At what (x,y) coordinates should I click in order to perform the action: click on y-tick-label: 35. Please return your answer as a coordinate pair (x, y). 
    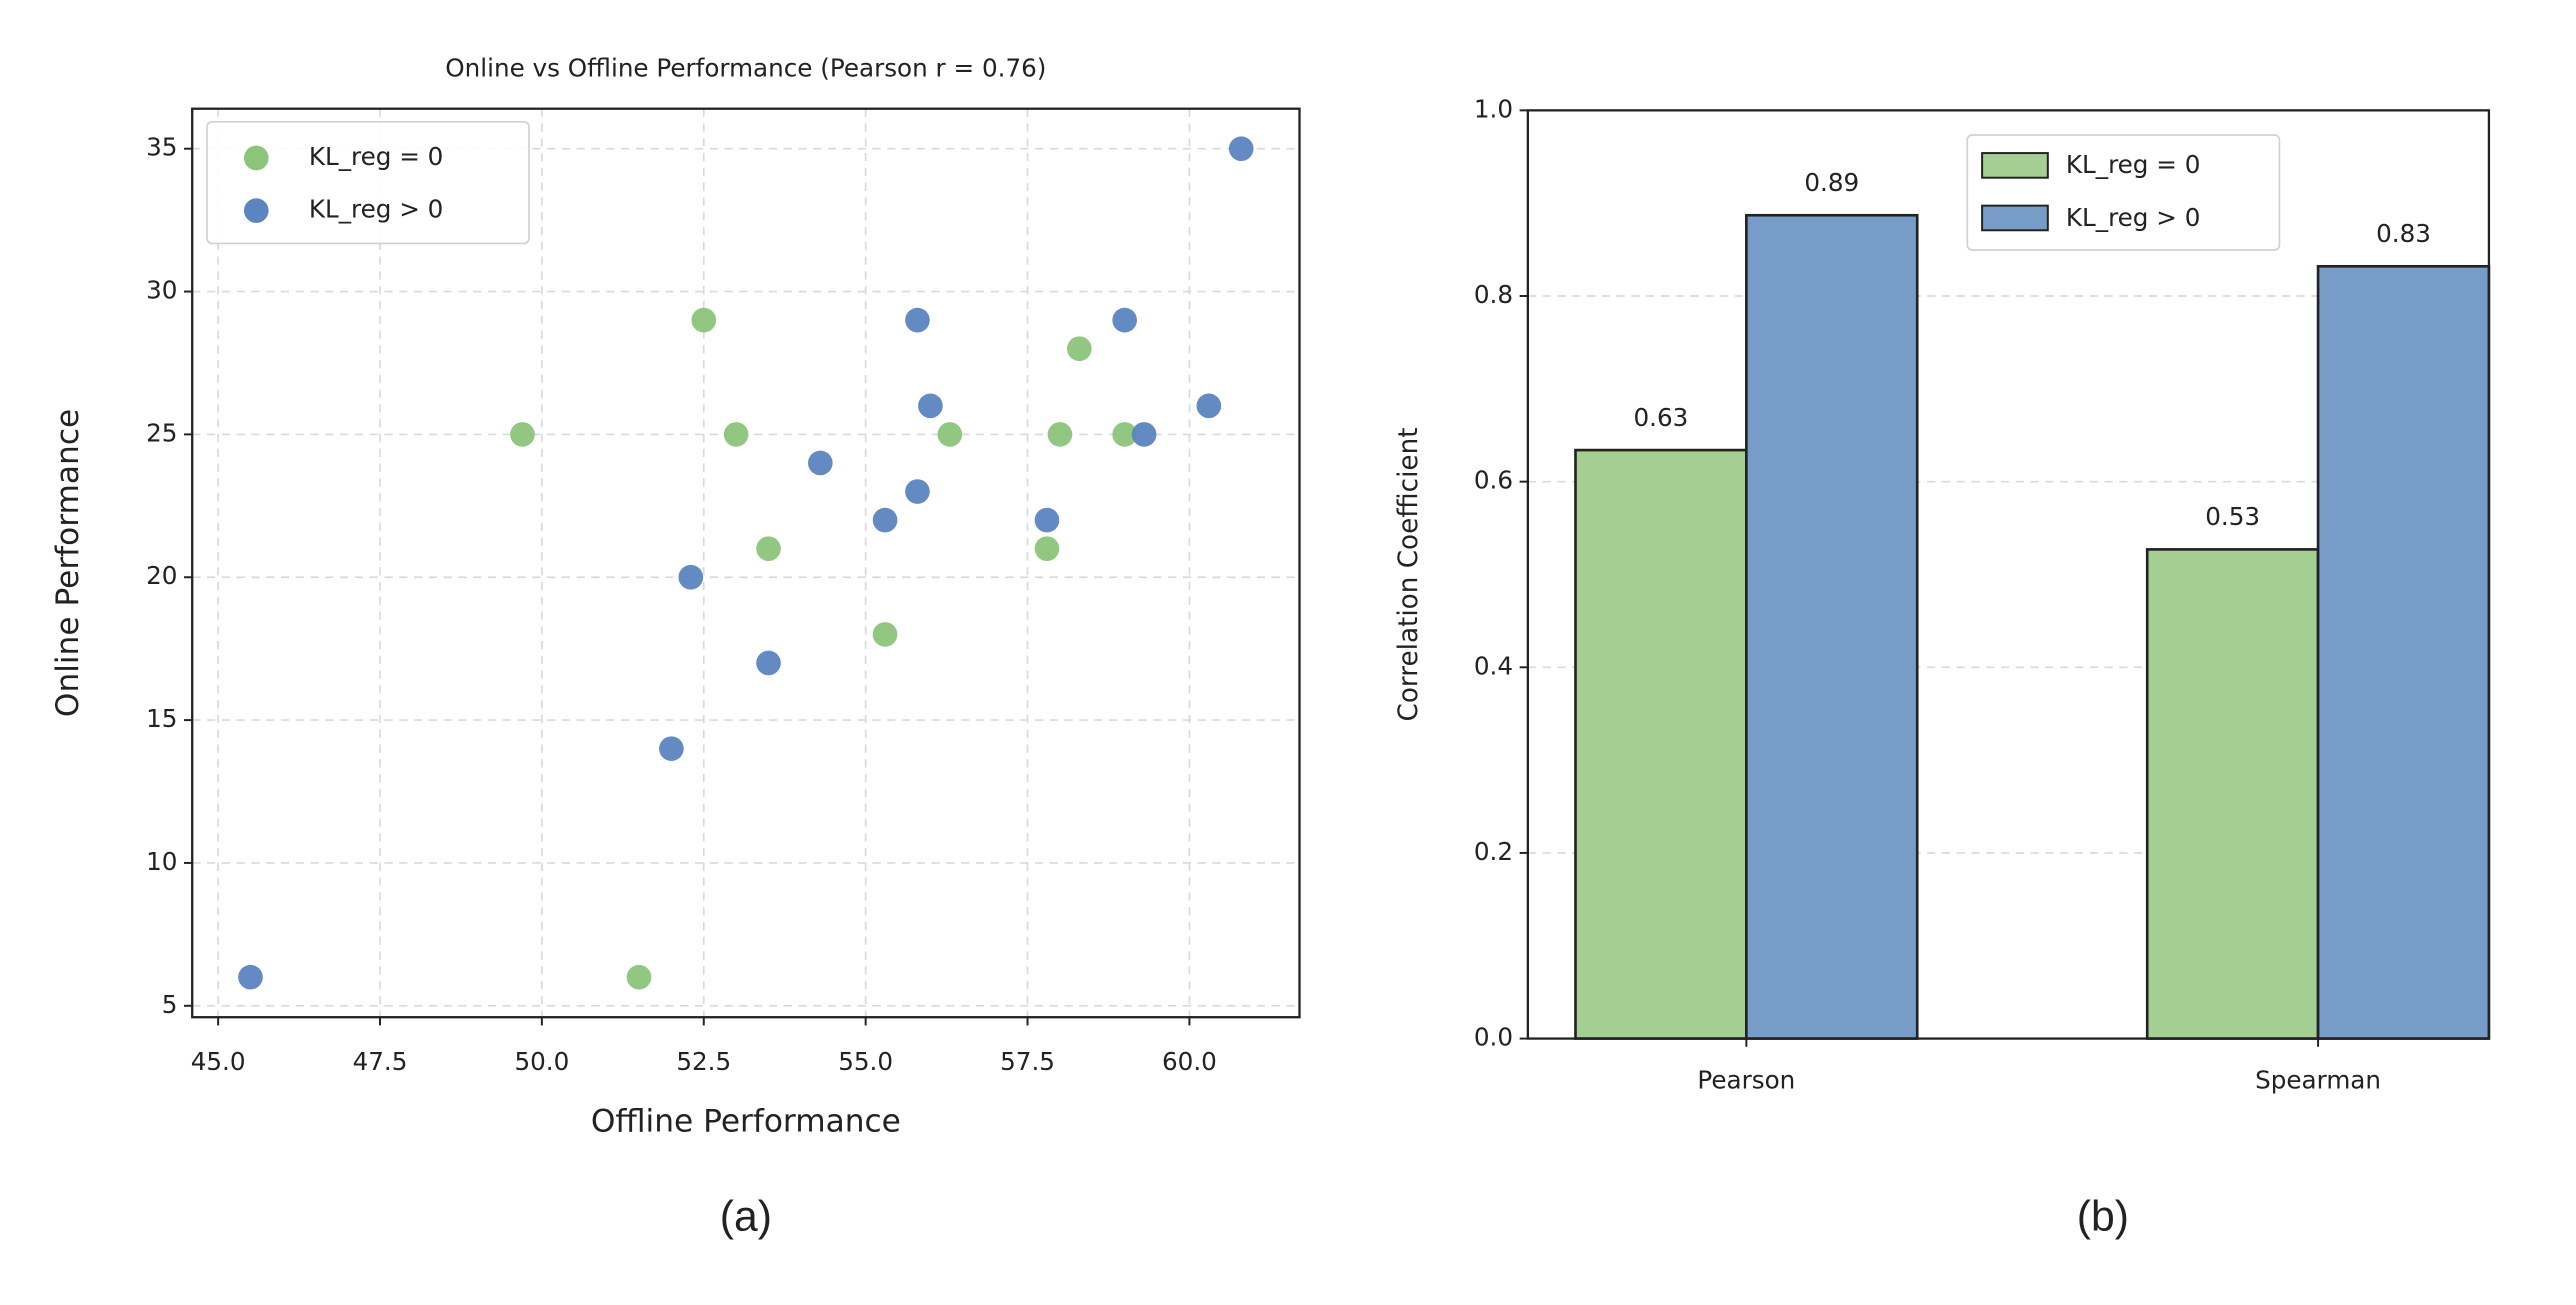
    Looking at the image, I should click on (161, 147).